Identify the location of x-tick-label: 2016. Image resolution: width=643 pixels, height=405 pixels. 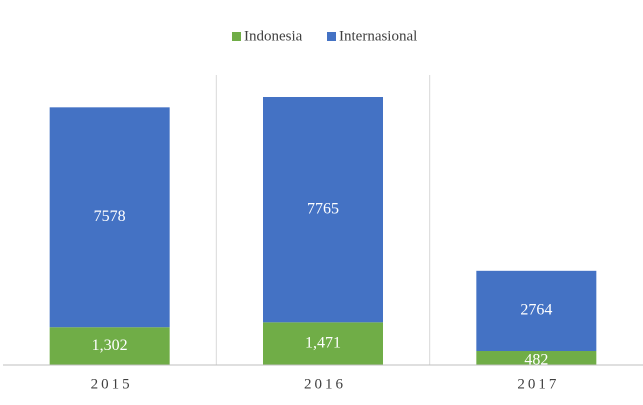
(325, 384).